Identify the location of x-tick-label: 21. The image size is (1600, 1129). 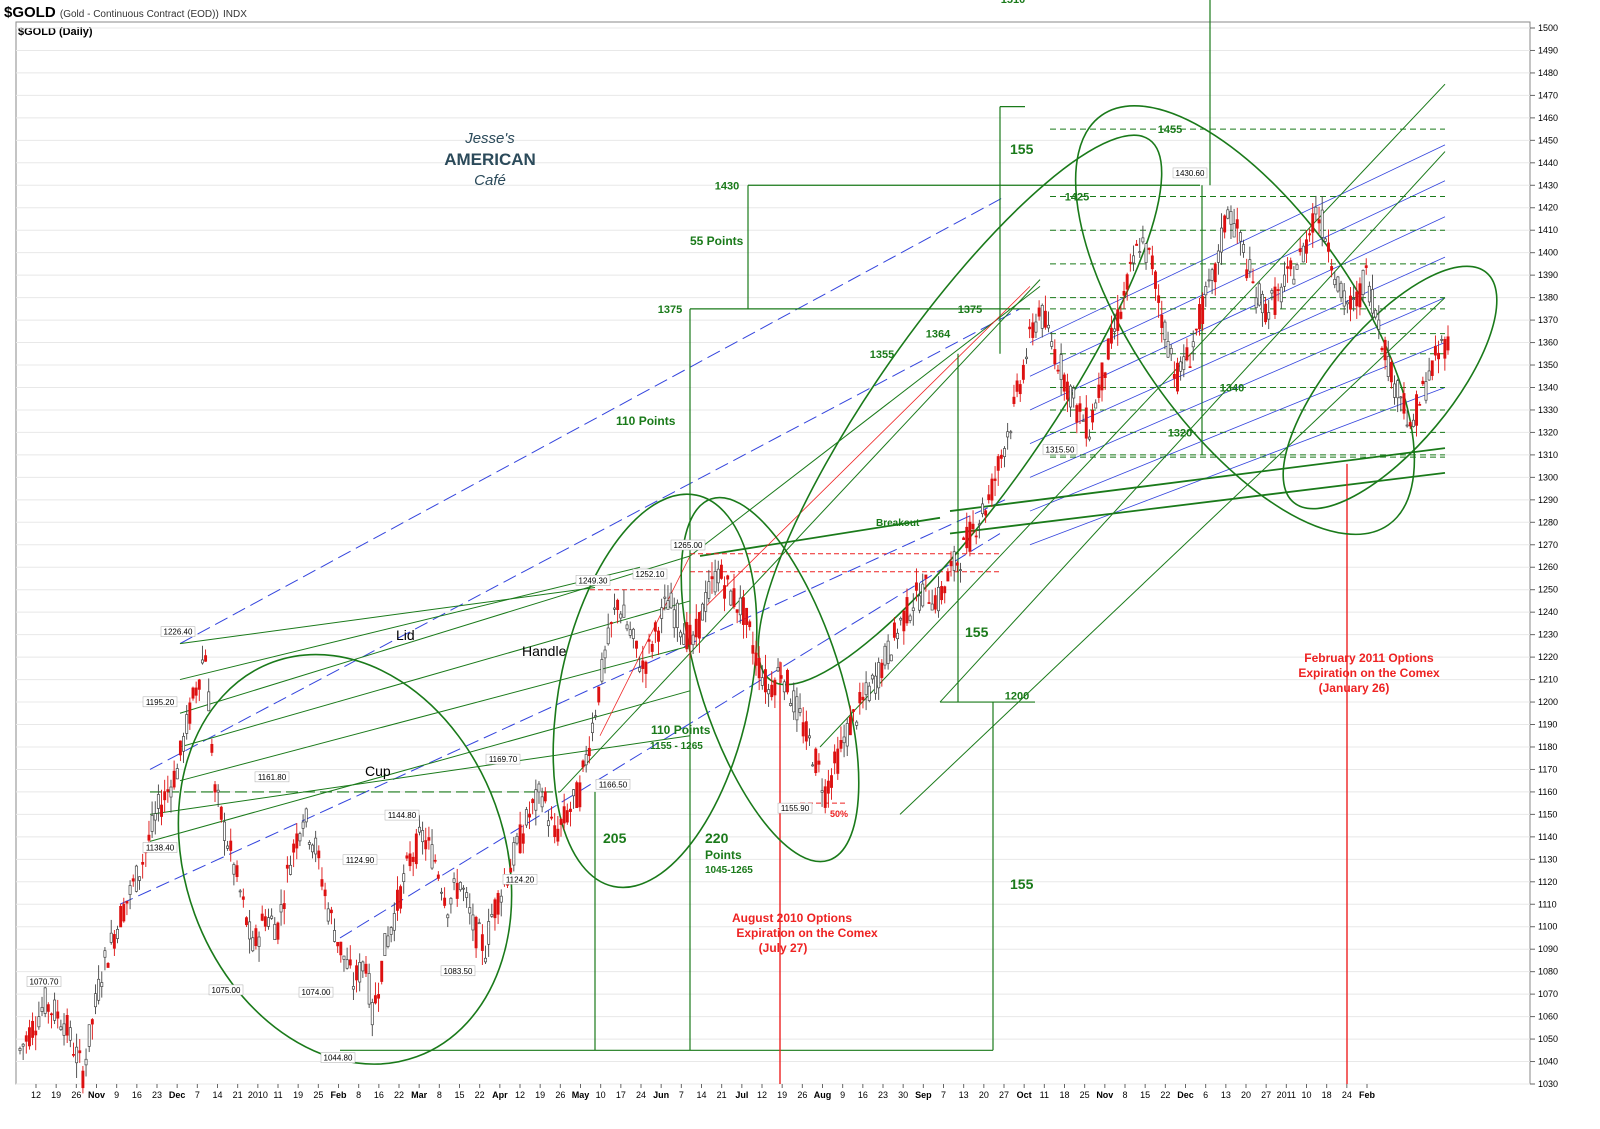
(722, 1095).